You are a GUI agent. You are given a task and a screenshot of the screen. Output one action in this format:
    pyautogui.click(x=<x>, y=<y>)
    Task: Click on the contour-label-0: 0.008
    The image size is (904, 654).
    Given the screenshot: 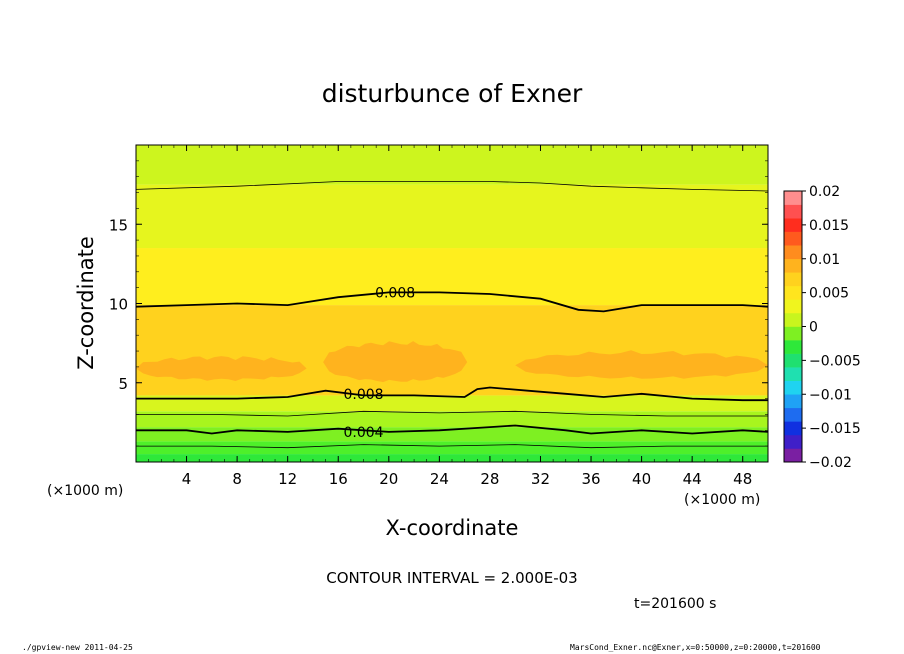 What is the action you would take?
    pyautogui.click(x=395, y=293)
    